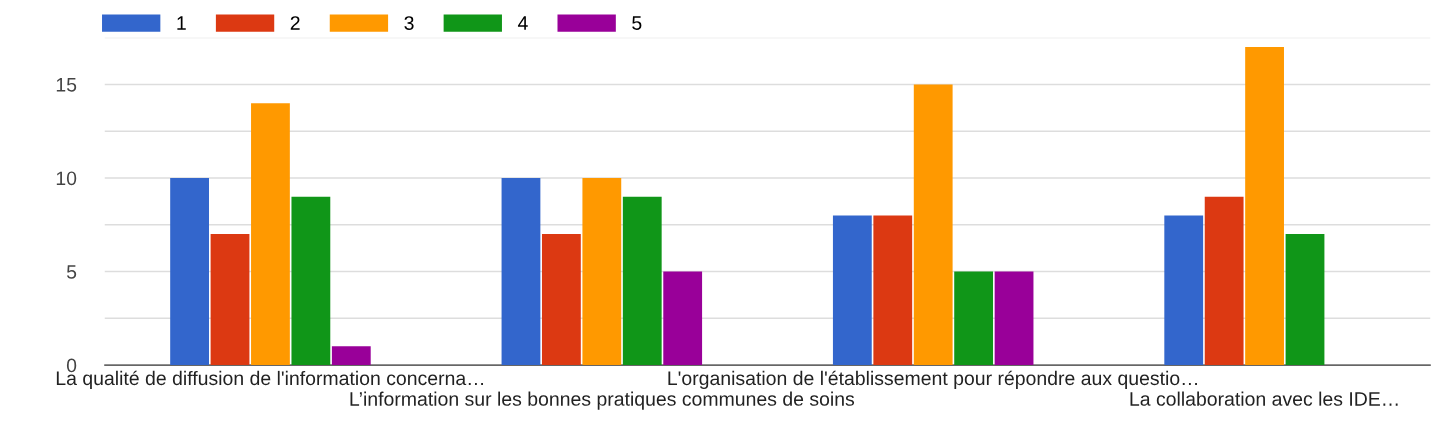 Image resolution: width=1455 pixels, height=428 pixels. I want to click on x-tick-label: L’information sur les bonnes pratiques communes de soins, so click(602, 400).